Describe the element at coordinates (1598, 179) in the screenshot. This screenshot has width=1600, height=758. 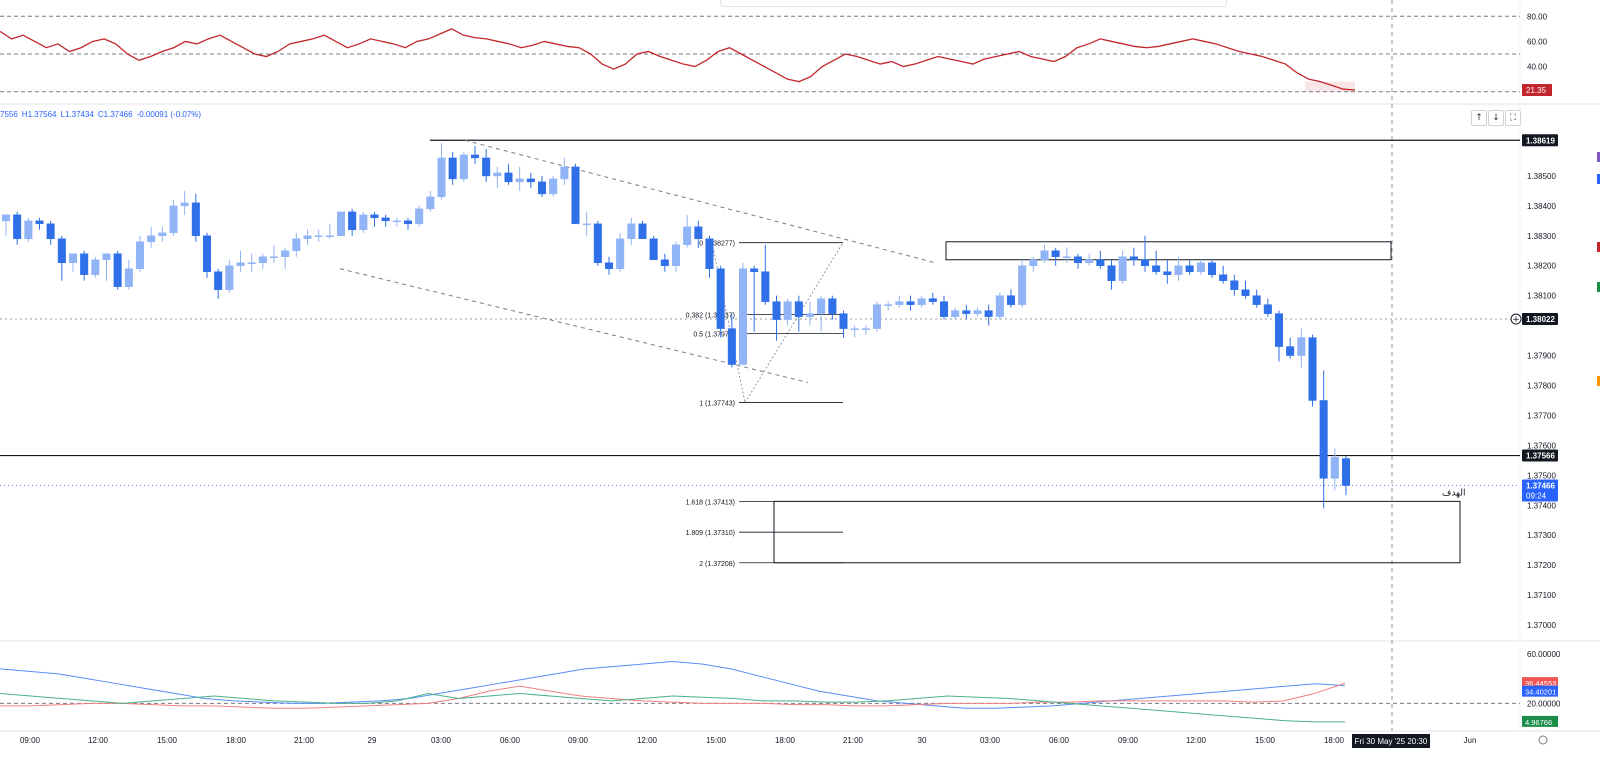
I see `edge-marker-blue` at that location.